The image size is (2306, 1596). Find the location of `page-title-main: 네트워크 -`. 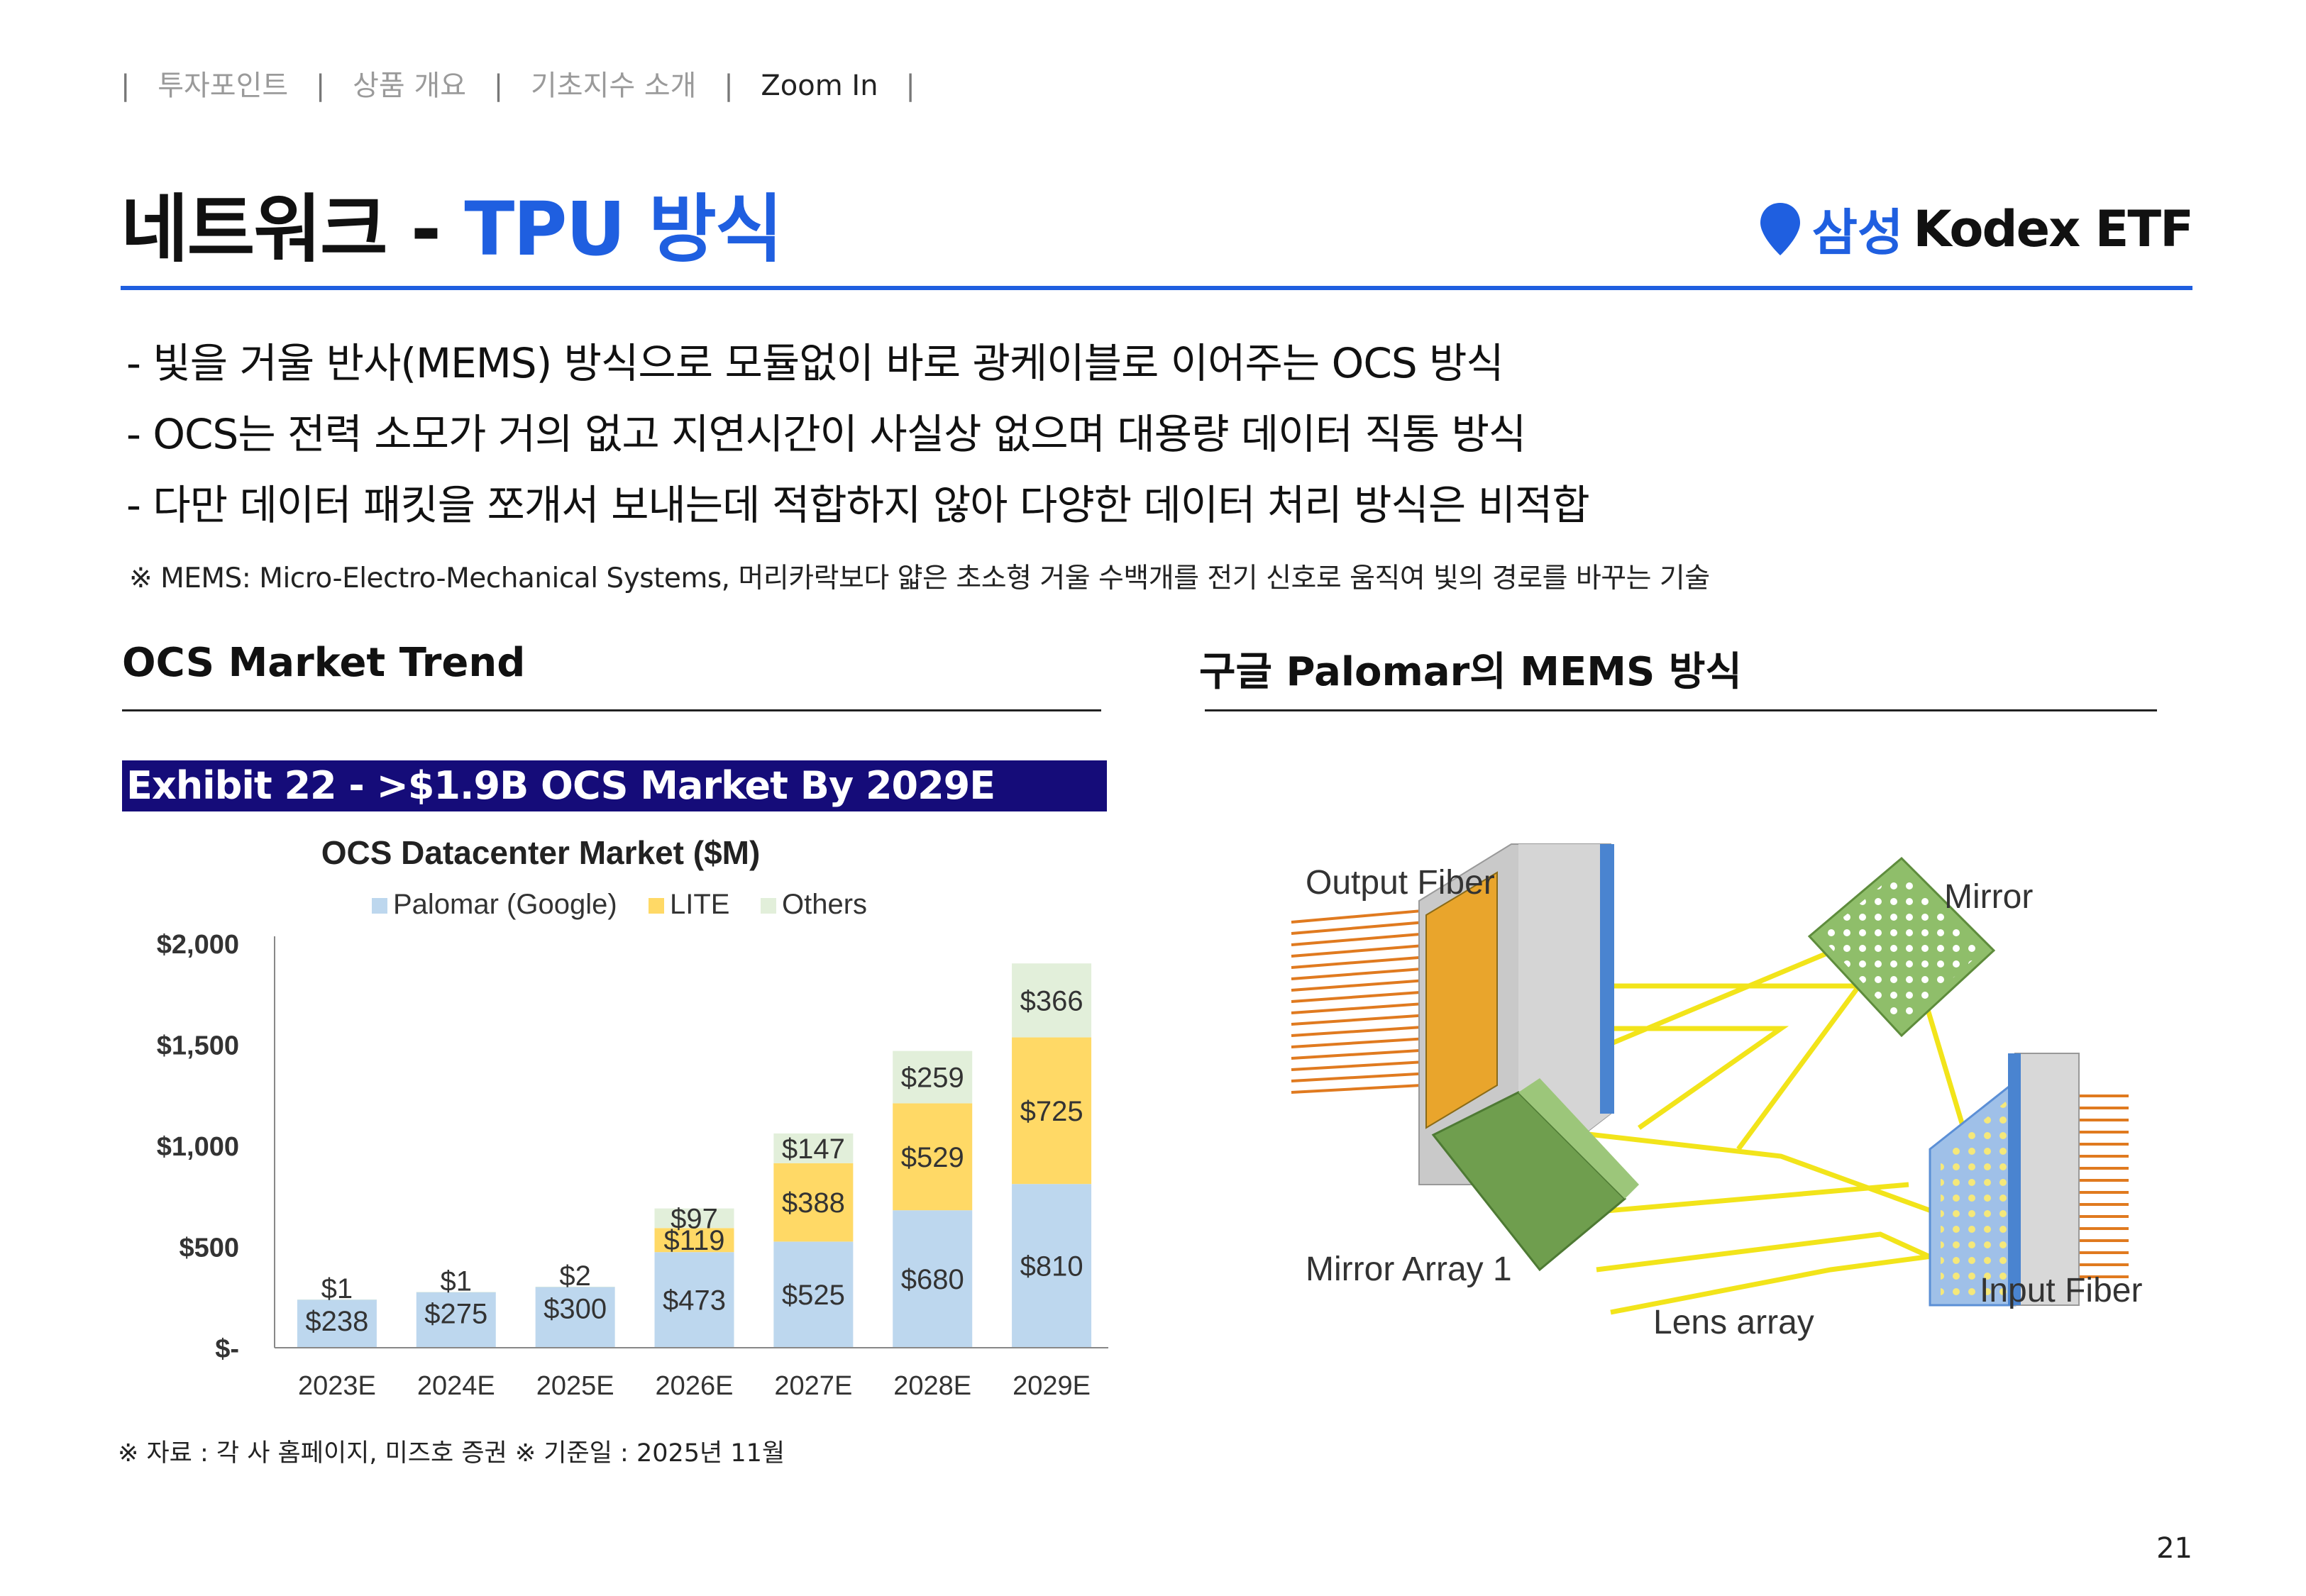

page-title-main: 네트워크 - is located at coordinates (281, 229).